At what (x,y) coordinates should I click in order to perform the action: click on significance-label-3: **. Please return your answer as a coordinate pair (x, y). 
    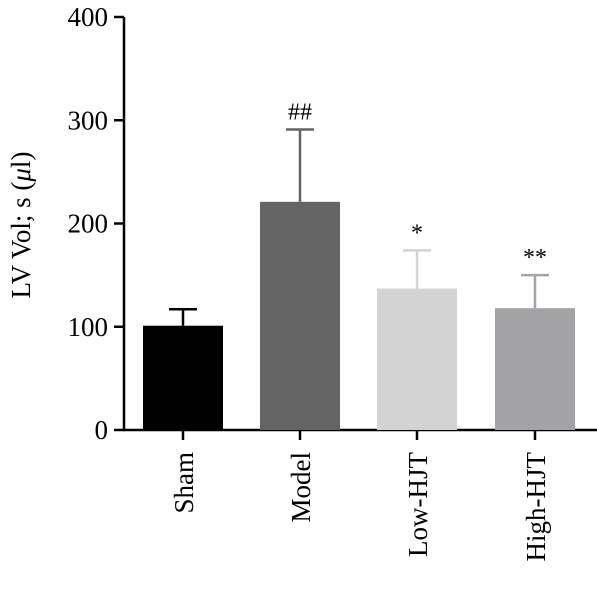
    Looking at the image, I should click on (535, 258).